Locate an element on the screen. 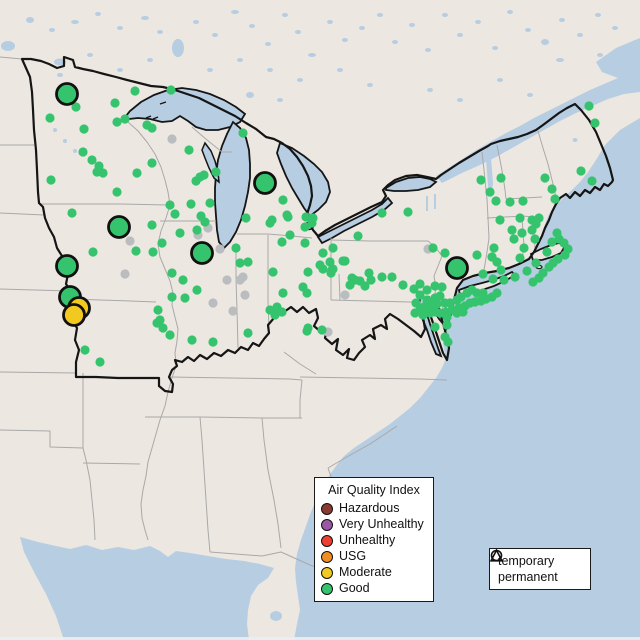 This screenshot has width=640, height=640. aqi-legend-row: Unhealthy is located at coordinates (374, 540).